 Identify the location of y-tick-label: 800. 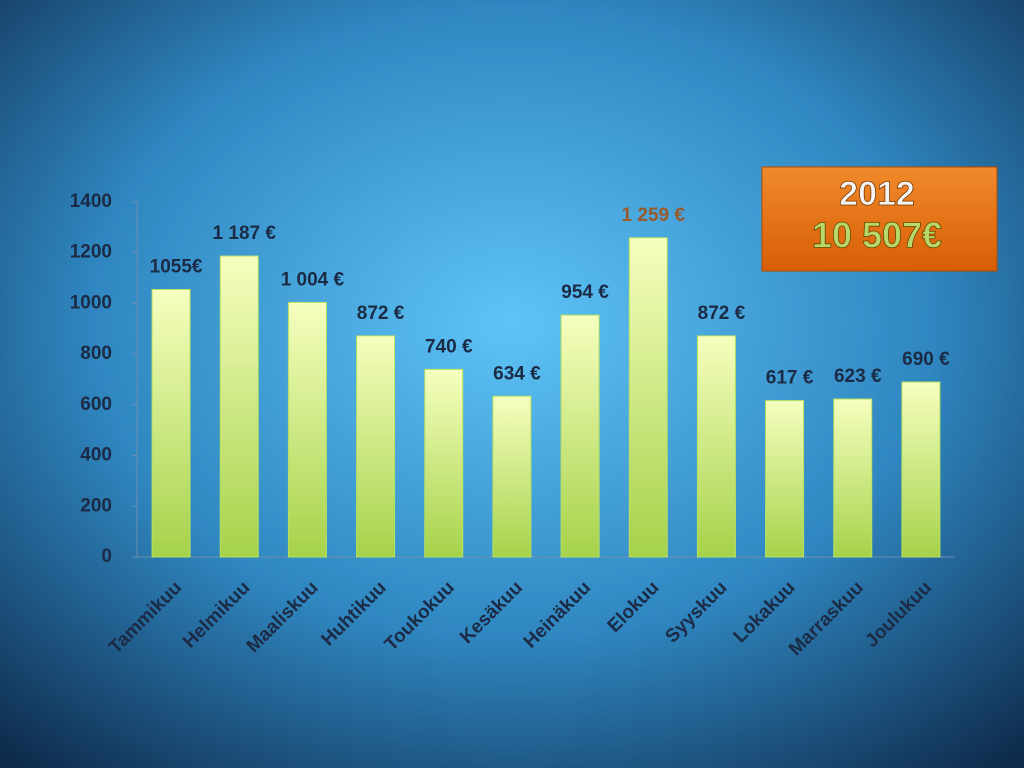
(96, 353).